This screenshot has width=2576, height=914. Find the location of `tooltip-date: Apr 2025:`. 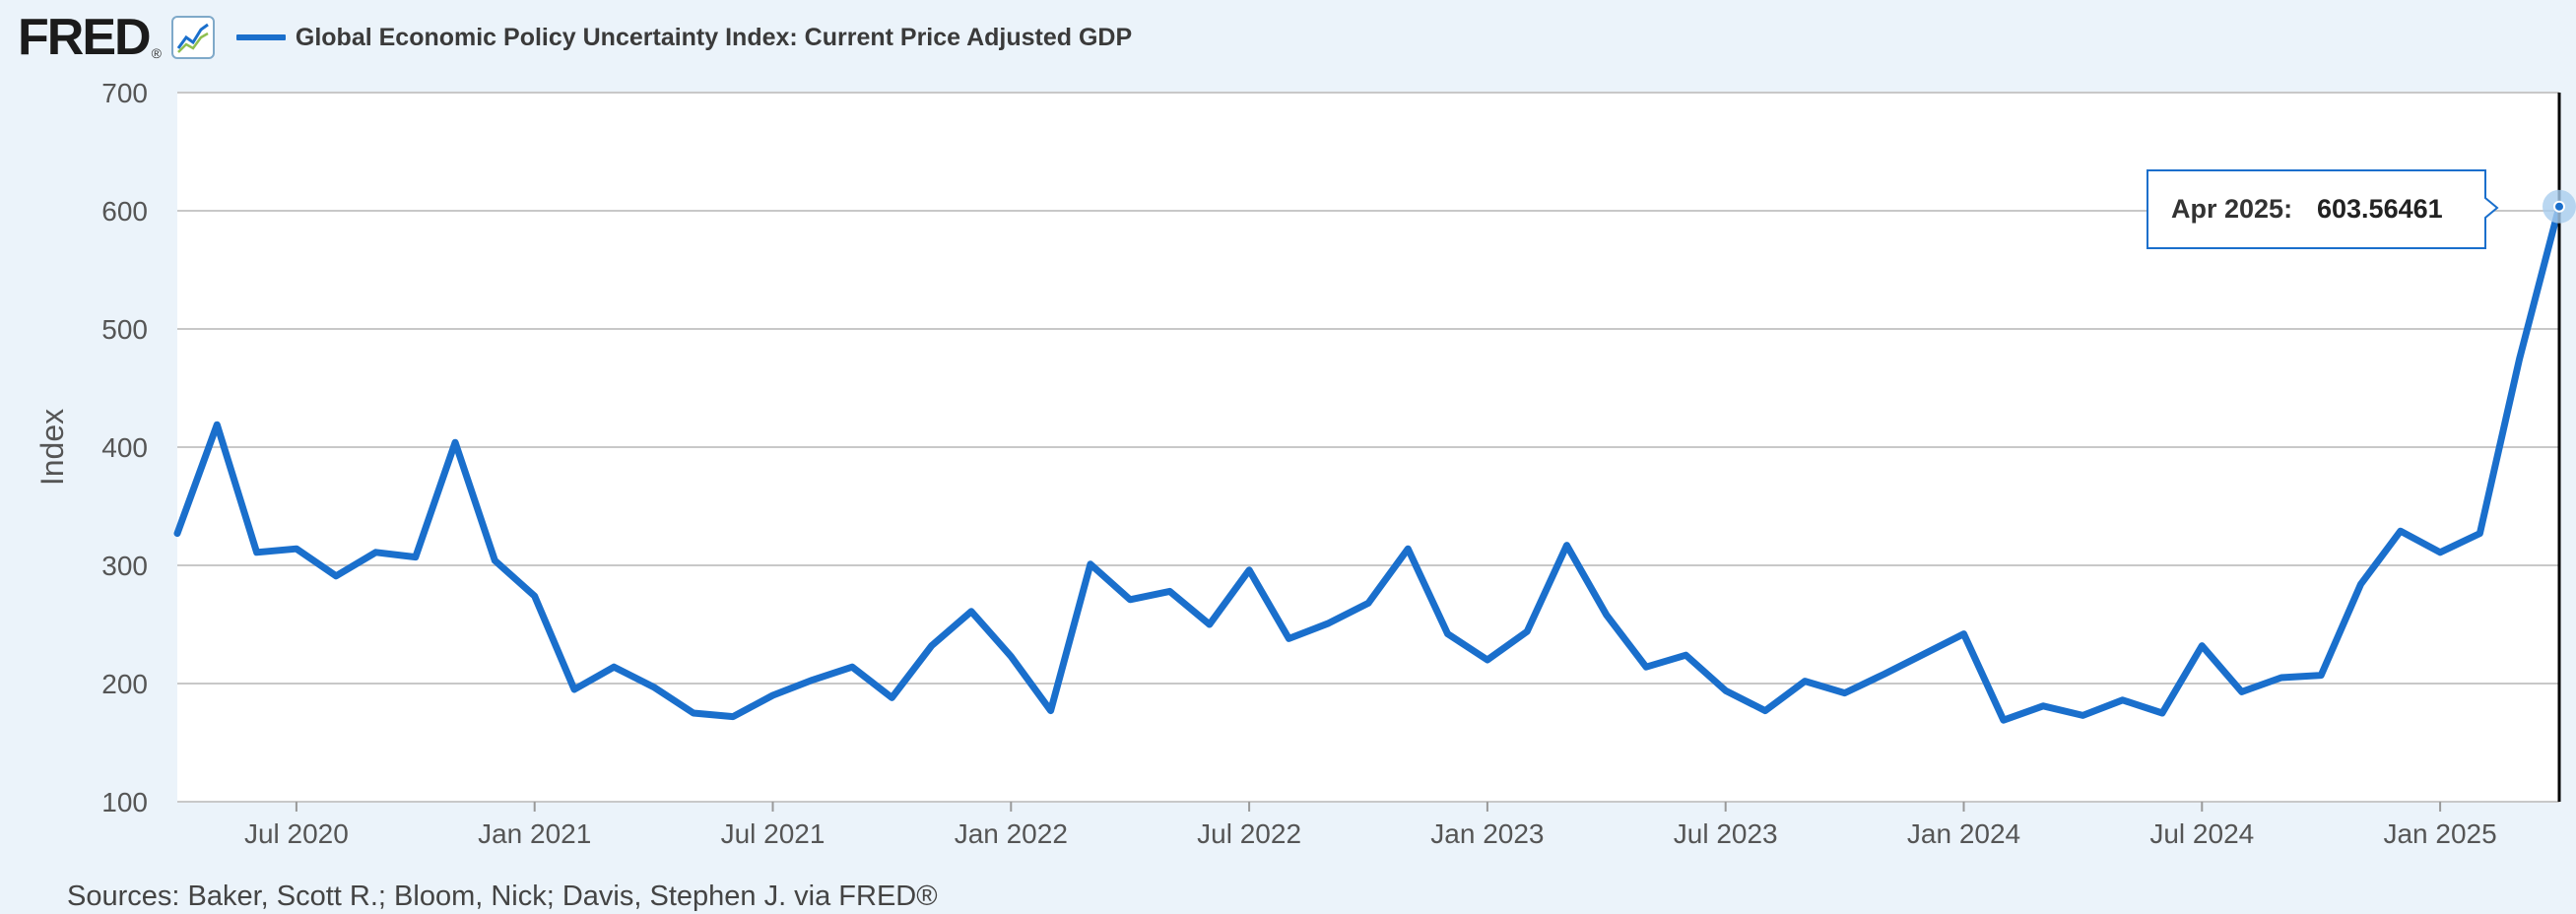

tooltip-date: Apr 2025: is located at coordinates (2231, 209).